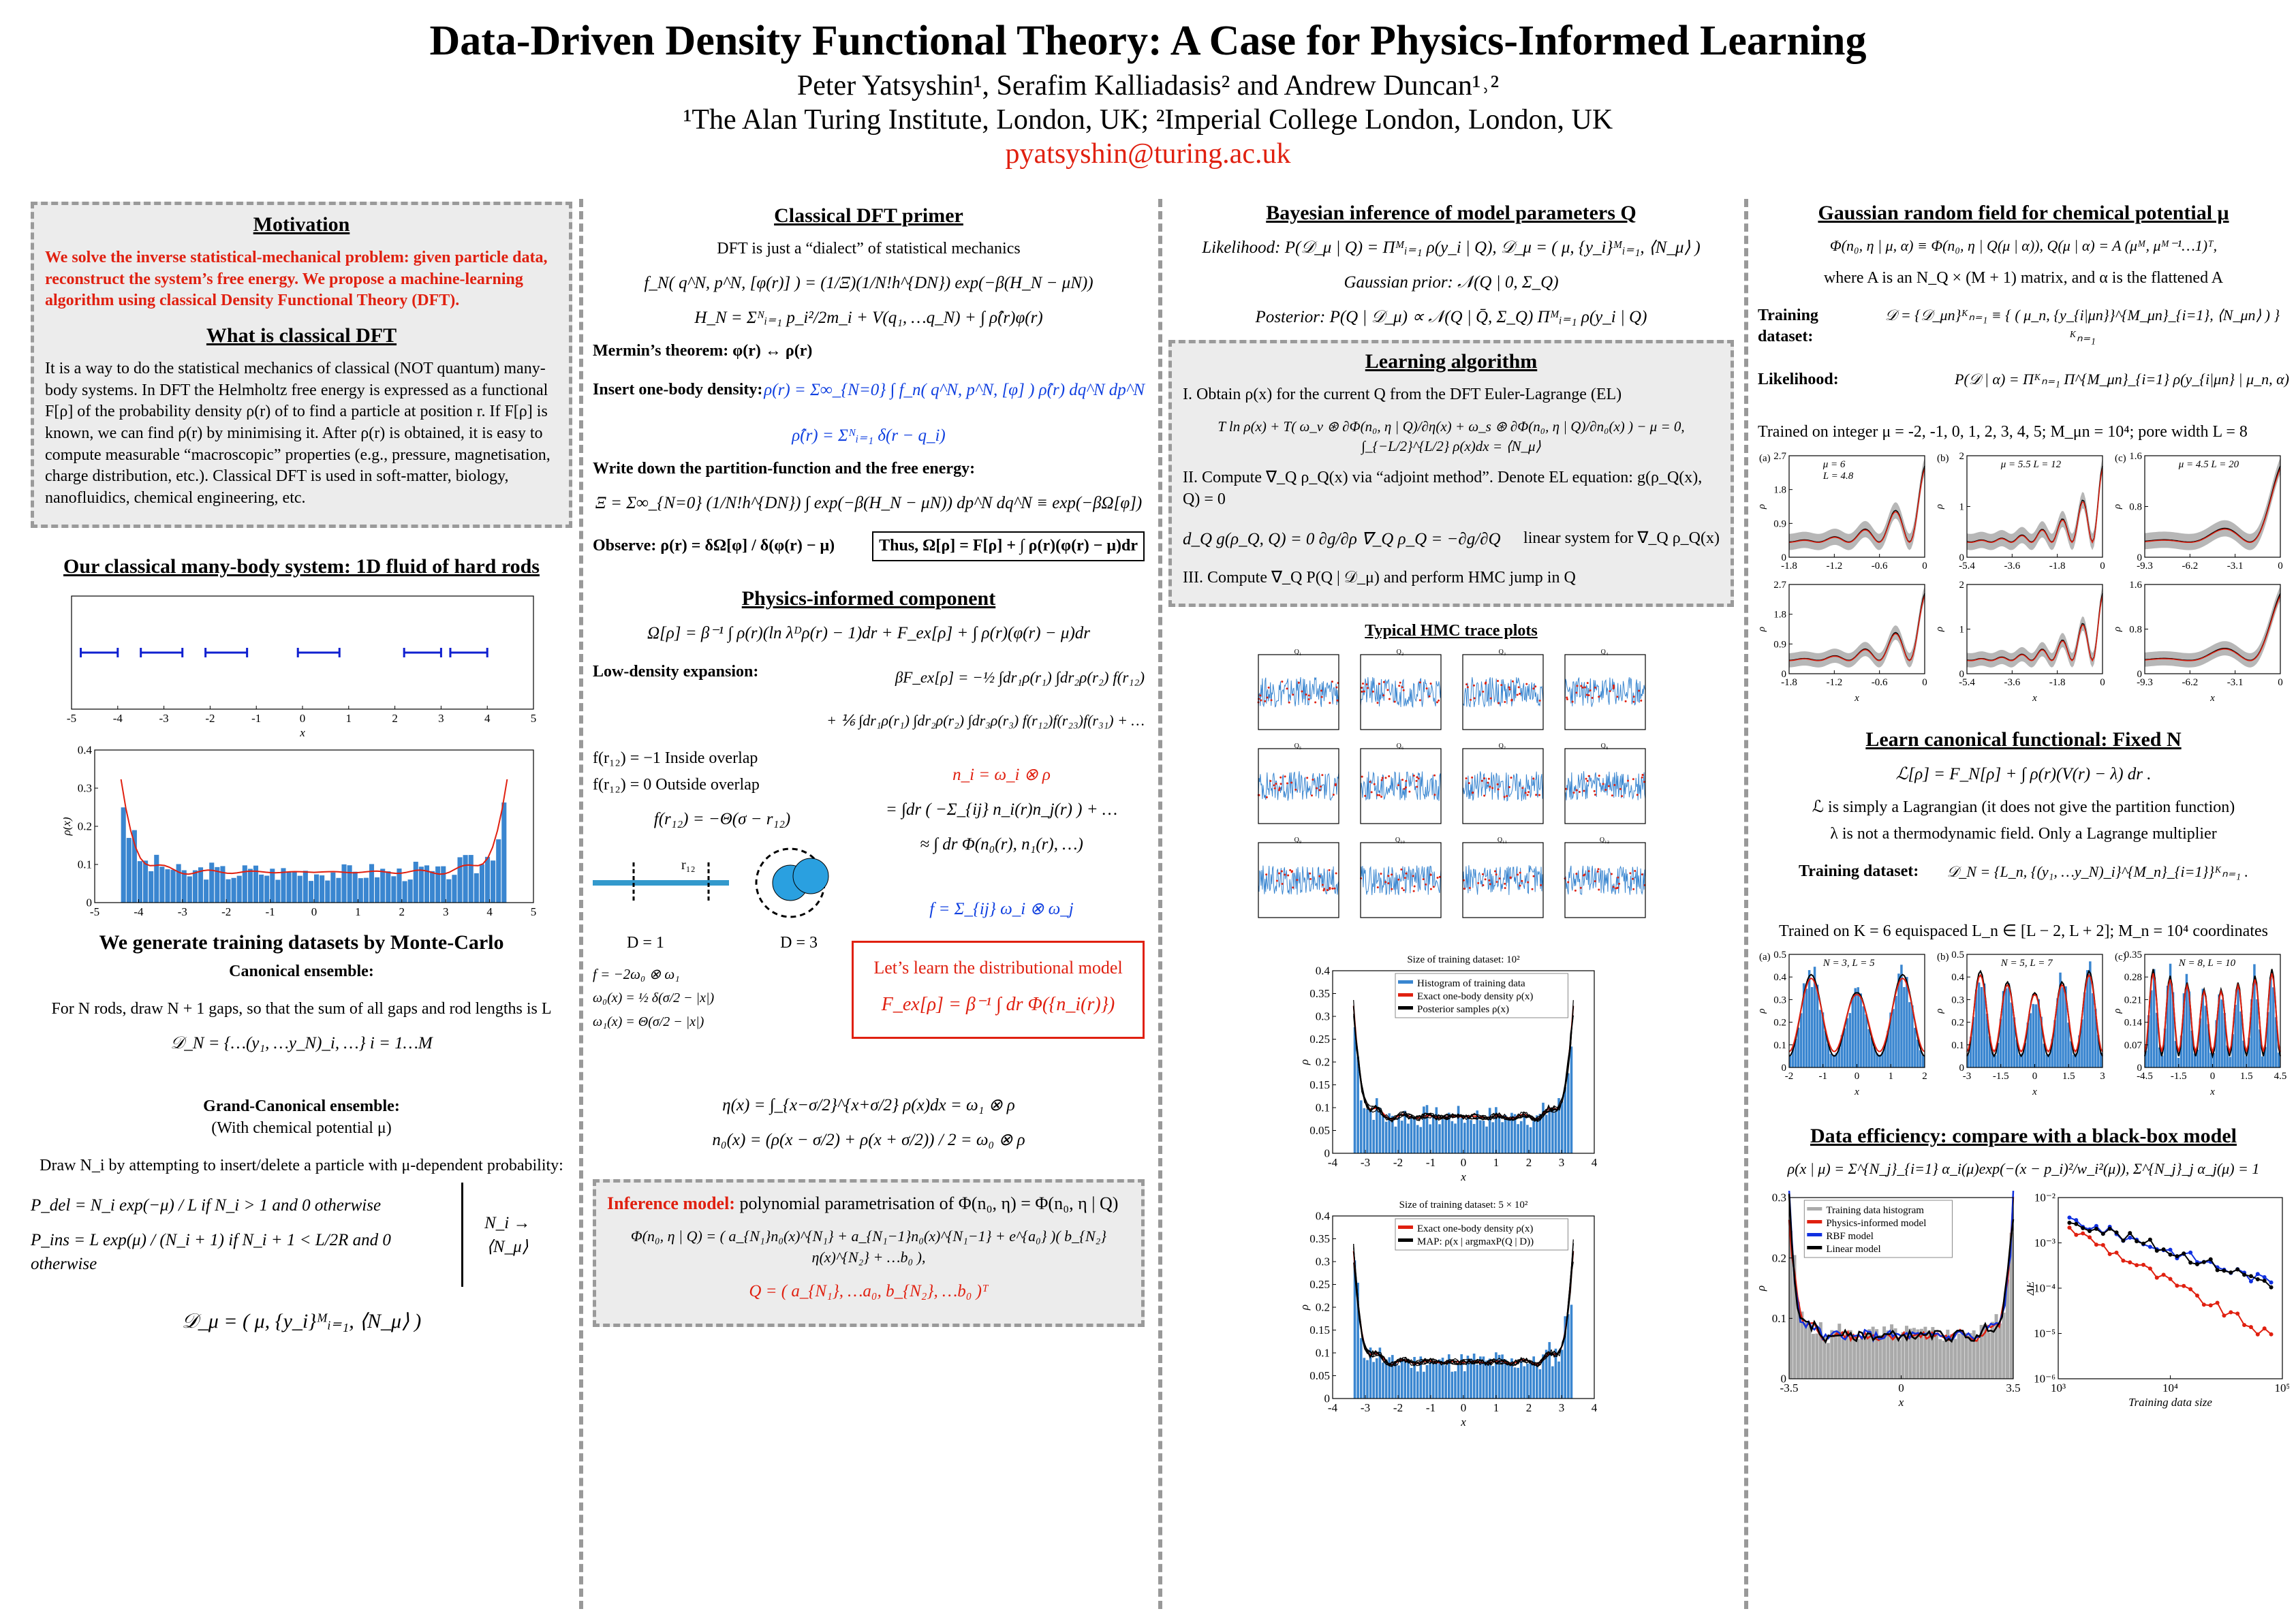 The image size is (2296, 1624). Describe the element at coordinates (349, 718) in the screenshot. I see `x-tick-label: 1` at that location.